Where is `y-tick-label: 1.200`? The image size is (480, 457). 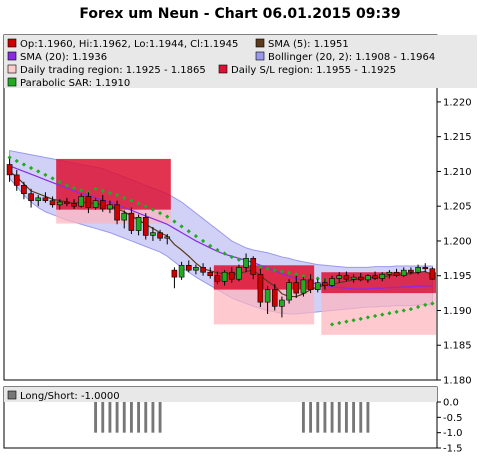
y-tick-label: 1.200 is located at coordinates (457, 241).